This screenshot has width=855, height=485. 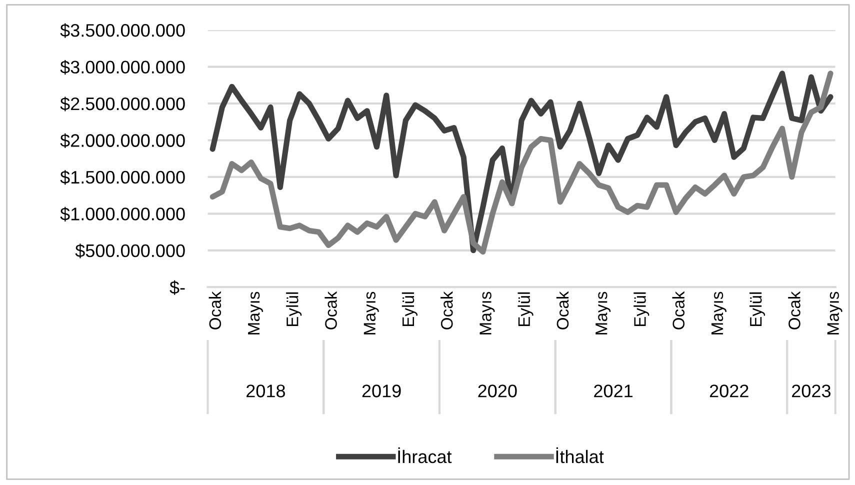 What do you see at coordinates (729, 391) in the screenshot?
I see `text: 2022` at bounding box center [729, 391].